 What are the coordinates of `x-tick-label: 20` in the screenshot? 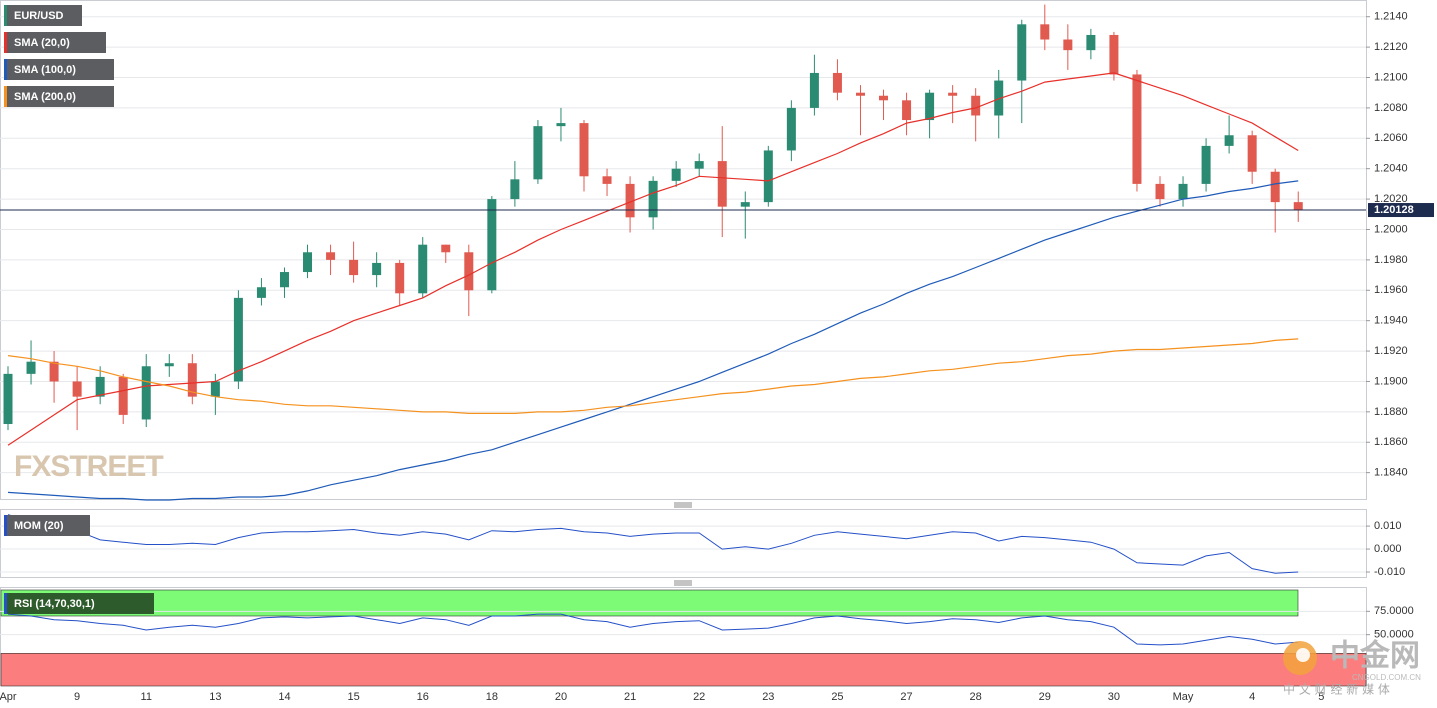 It's located at (561, 697).